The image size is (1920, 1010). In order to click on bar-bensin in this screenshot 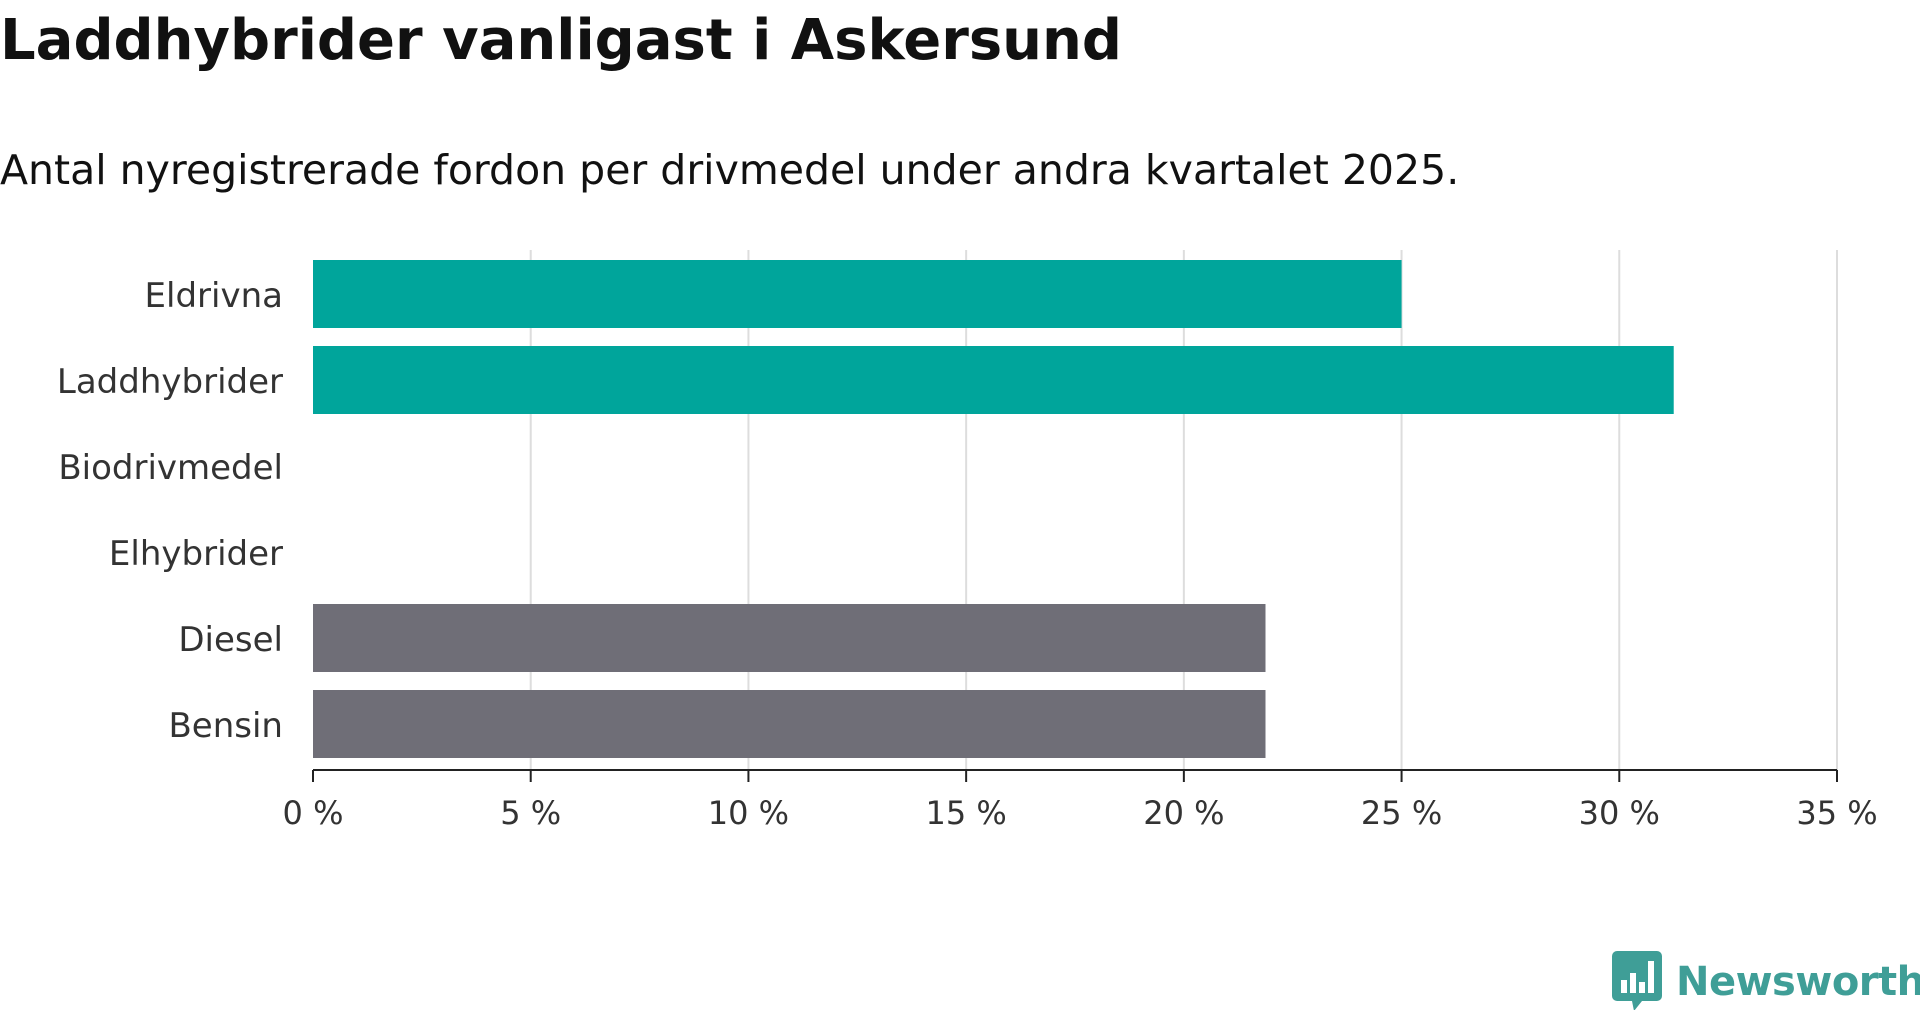, I will do `click(789, 724)`.